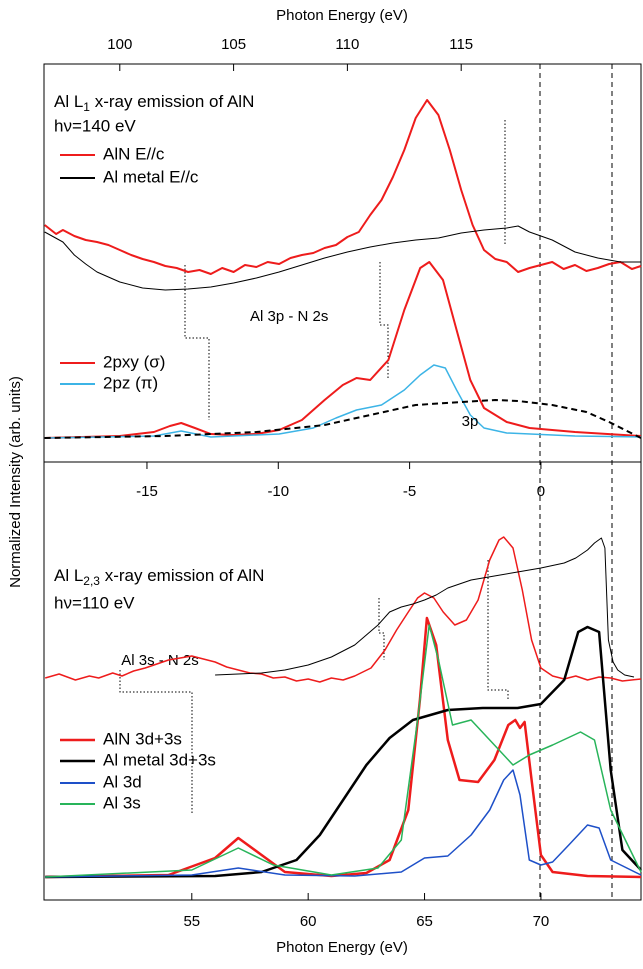 The width and height of the screenshot is (643, 969). What do you see at coordinates (278, 491) in the screenshot?
I see `x2-tick-label: -10` at bounding box center [278, 491].